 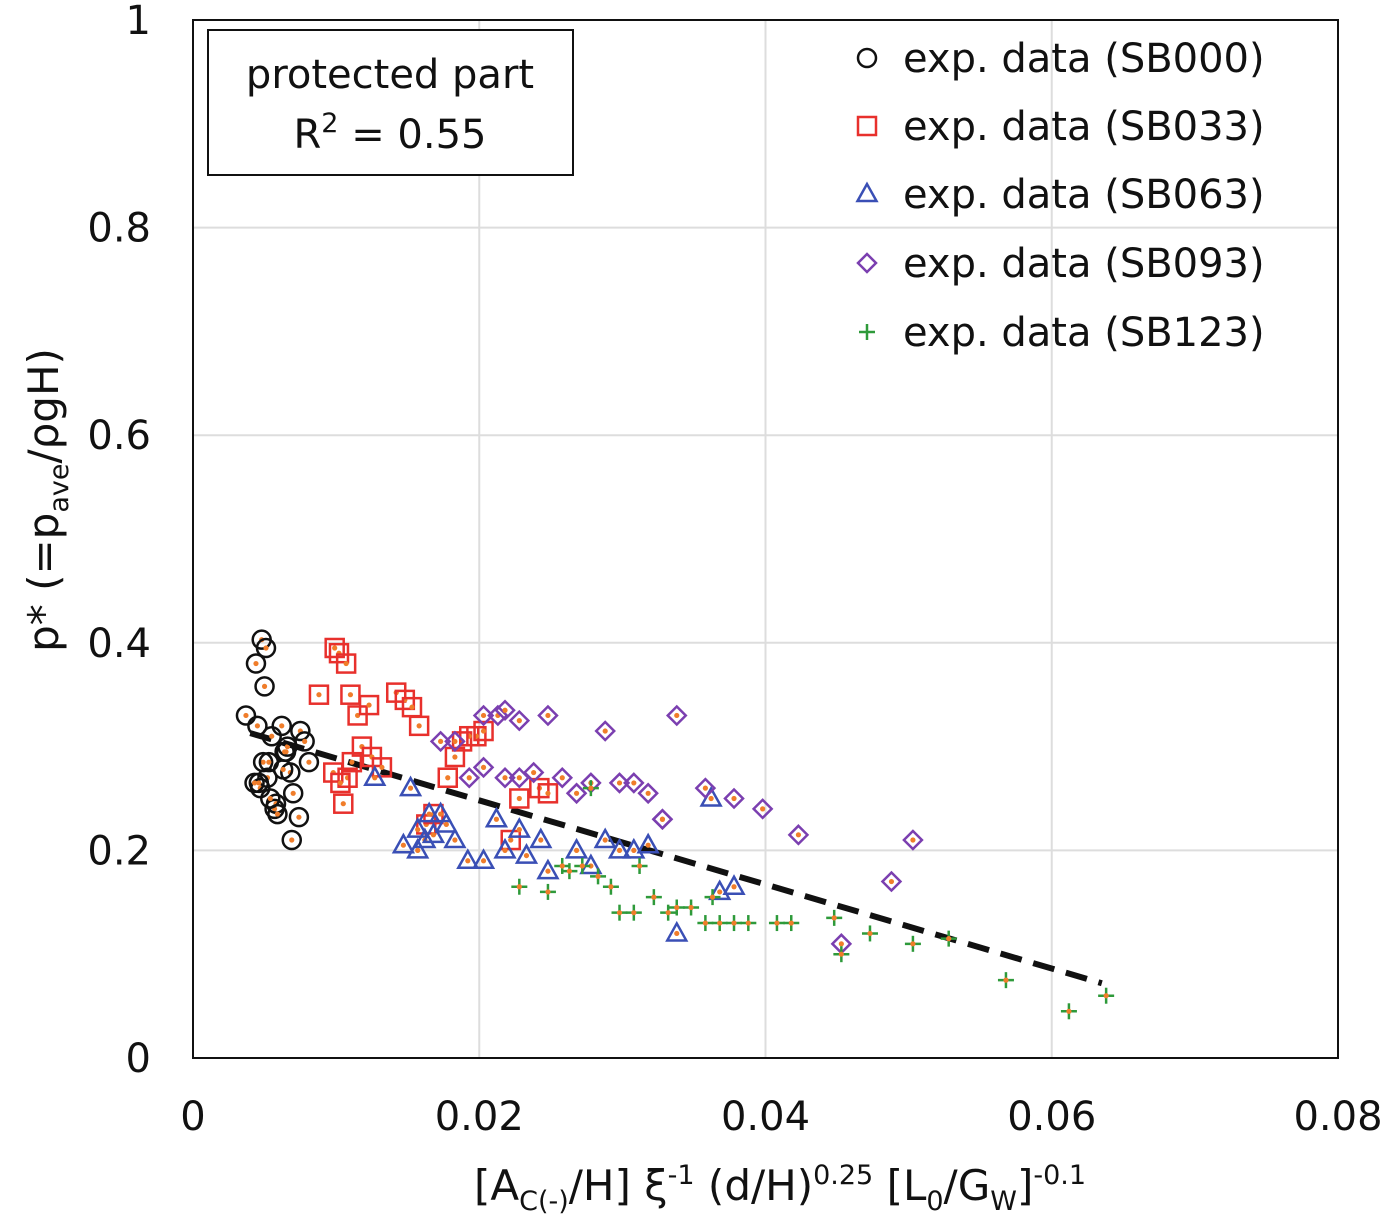 I want to click on annotation-box: protected part R2 = 0.55, so click(x=390, y=102).